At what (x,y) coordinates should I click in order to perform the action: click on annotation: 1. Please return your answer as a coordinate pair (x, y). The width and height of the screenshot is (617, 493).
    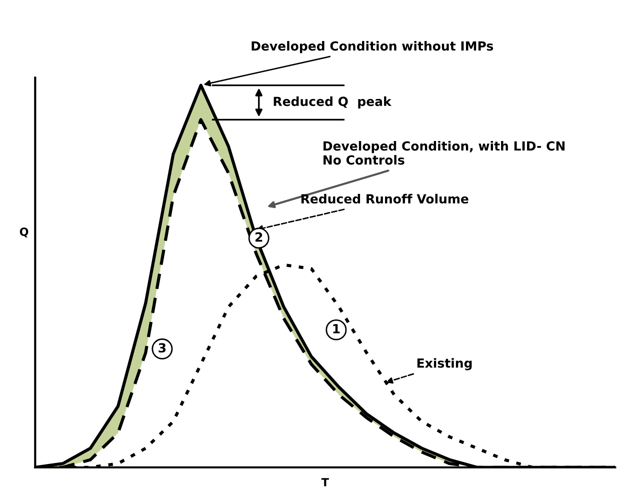
    Looking at the image, I should click on (336, 329).